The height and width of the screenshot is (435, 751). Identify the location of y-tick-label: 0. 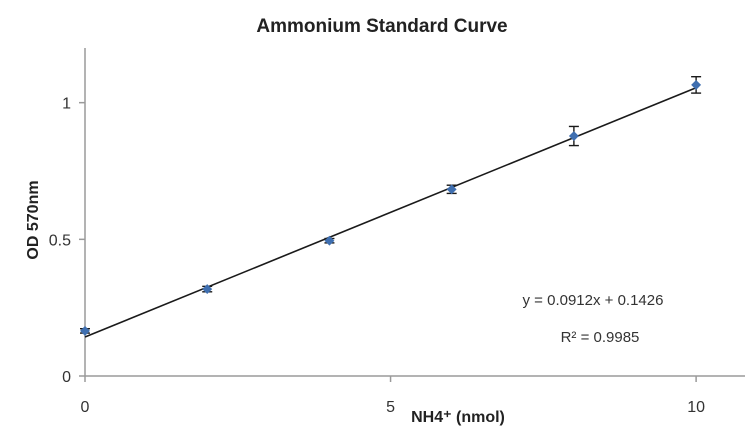
(66, 377).